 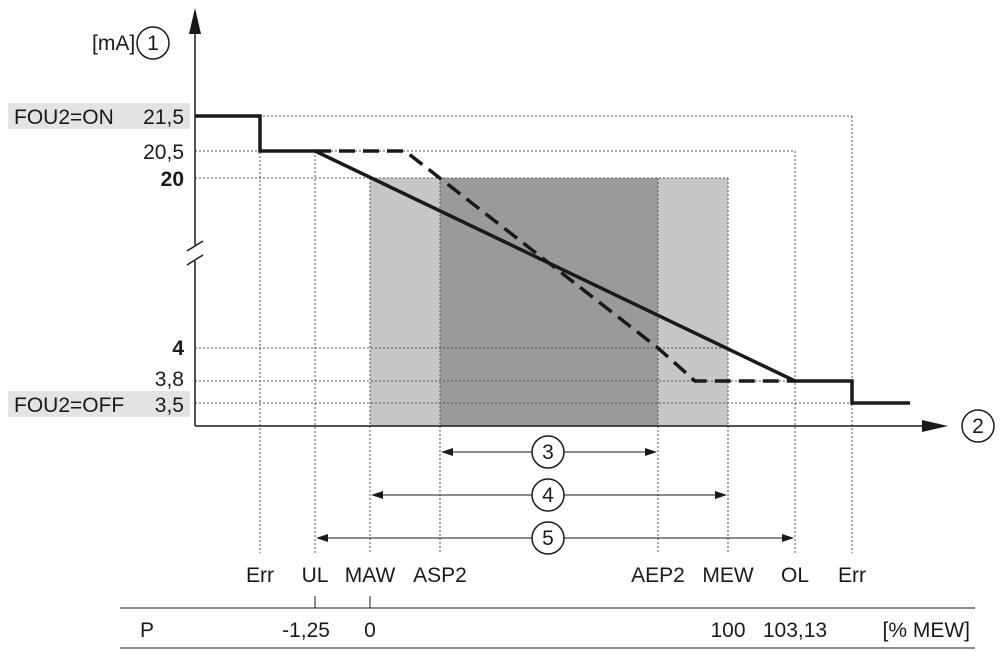 What do you see at coordinates (69, 405) in the screenshot?
I see `fou-off-label: FOU2=OFF` at bounding box center [69, 405].